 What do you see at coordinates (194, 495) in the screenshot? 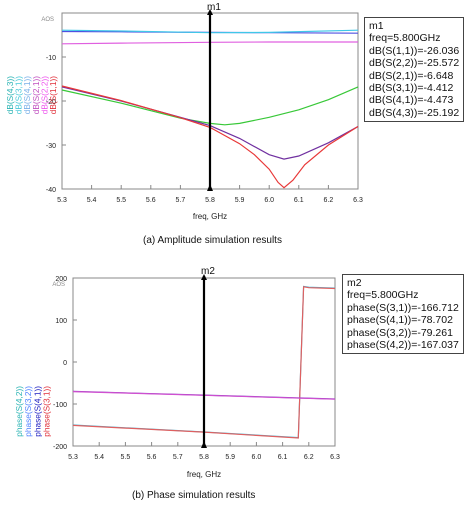
I see `phase-caption: (b) Phase simulation results` at bounding box center [194, 495].